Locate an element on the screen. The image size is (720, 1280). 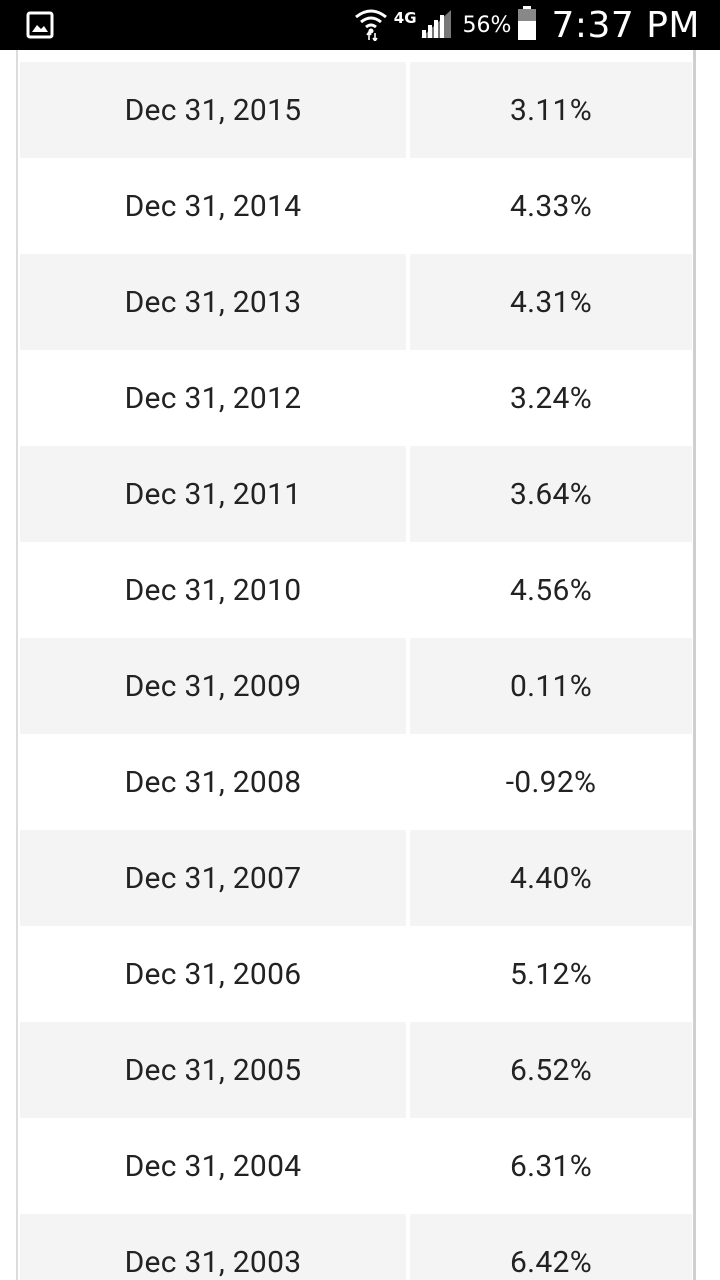
table-right-border is located at coordinates (694, 665).